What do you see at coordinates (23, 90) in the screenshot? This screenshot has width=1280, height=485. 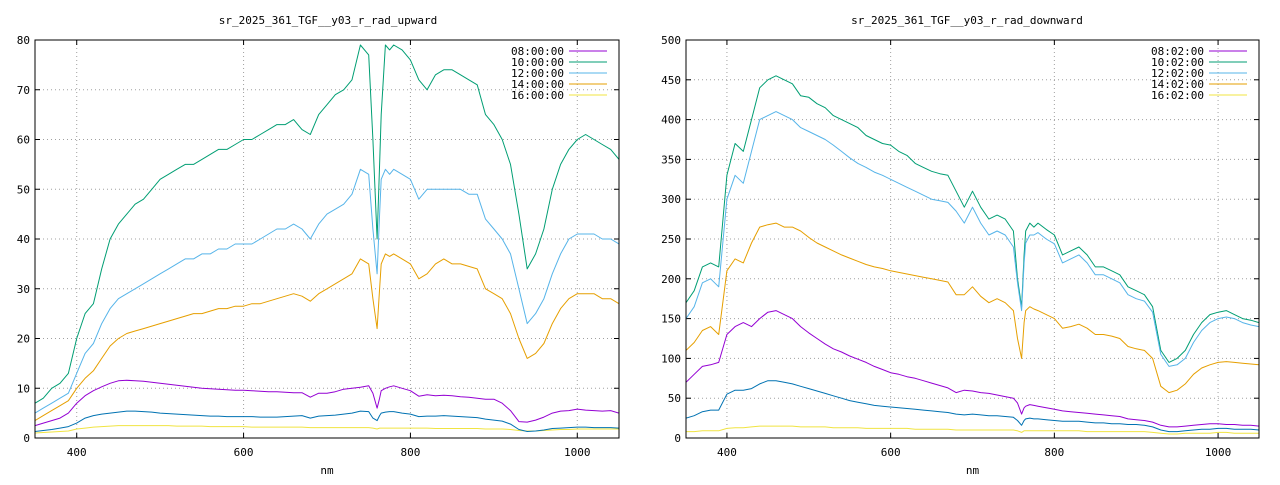 I see `y-tick-label: 70` at bounding box center [23, 90].